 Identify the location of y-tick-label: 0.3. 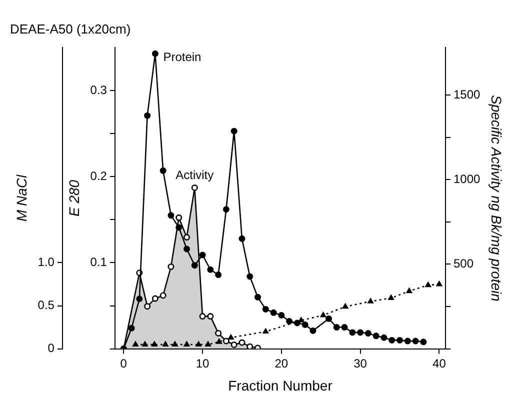
(99, 89).